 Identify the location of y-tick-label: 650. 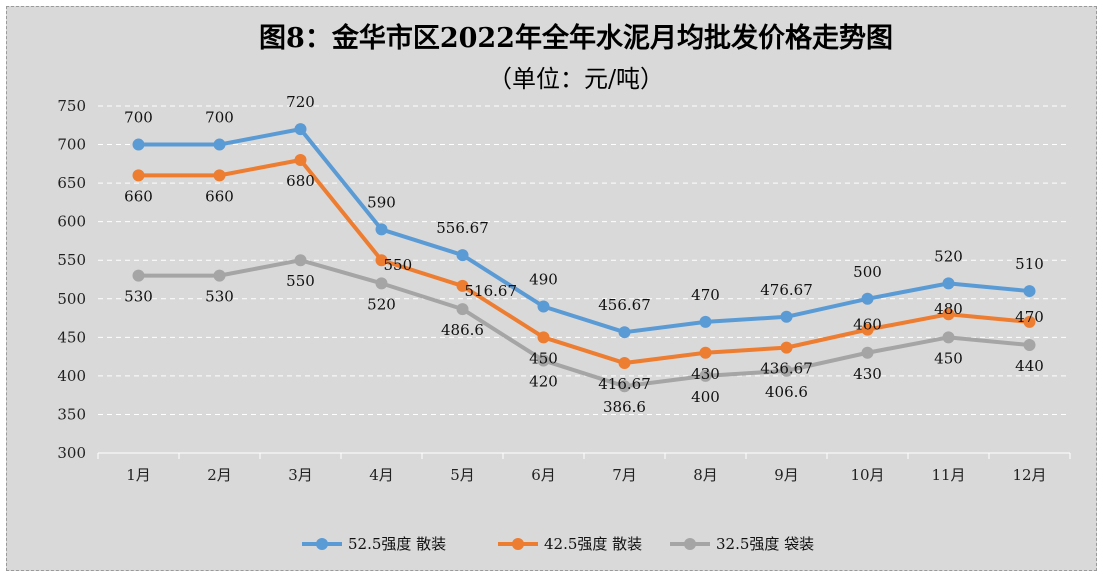
(71, 183).